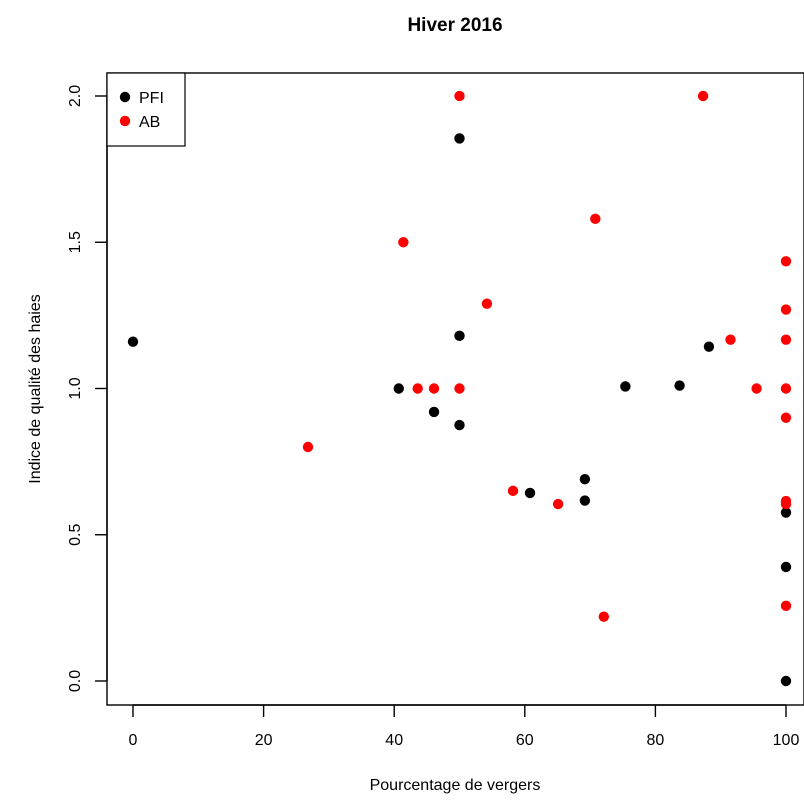  I want to click on x-tick-label: 60, so click(525, 740).